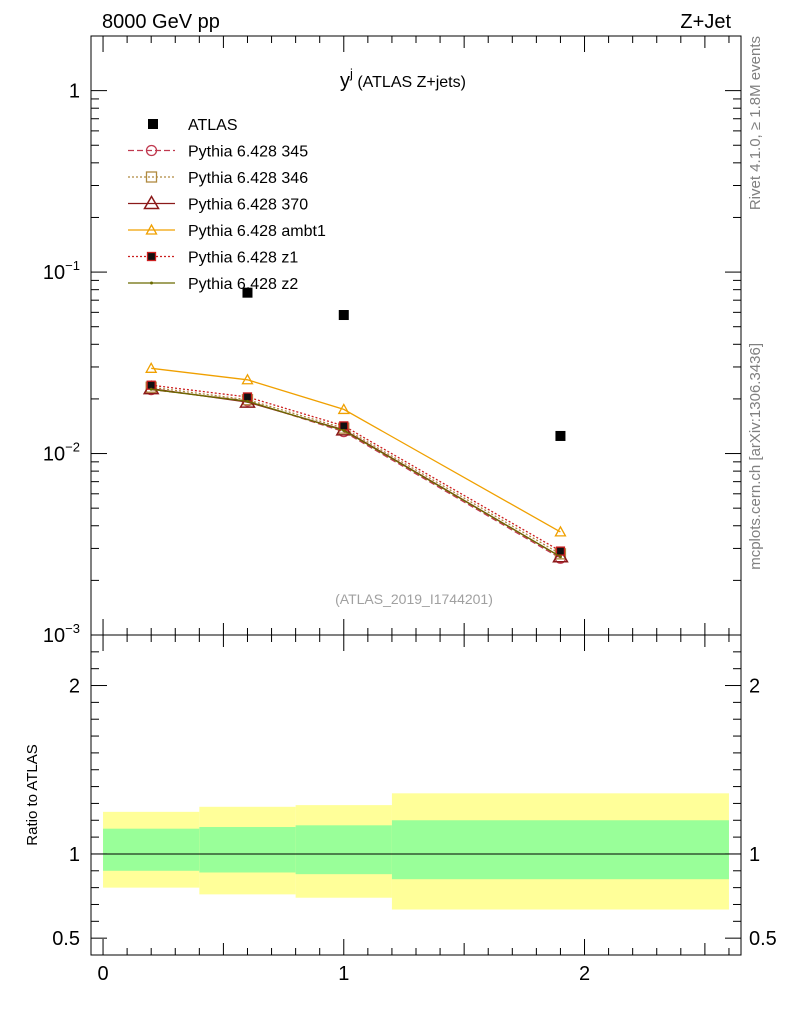 The height and width of the screenshot is (1024, 786). I want to click on main-tick-label: 10⁻³, so click(61, 634).